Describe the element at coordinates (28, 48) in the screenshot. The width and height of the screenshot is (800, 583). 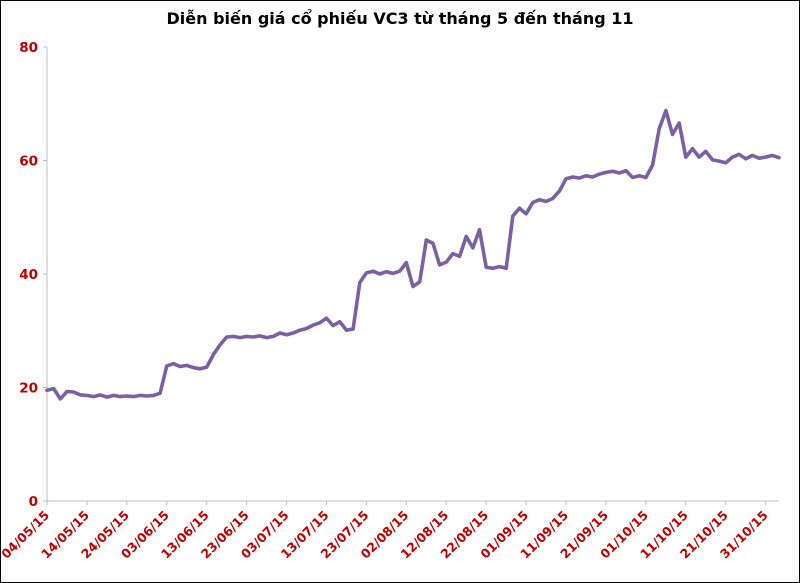
I see `y-tick-label: 80` at that location.